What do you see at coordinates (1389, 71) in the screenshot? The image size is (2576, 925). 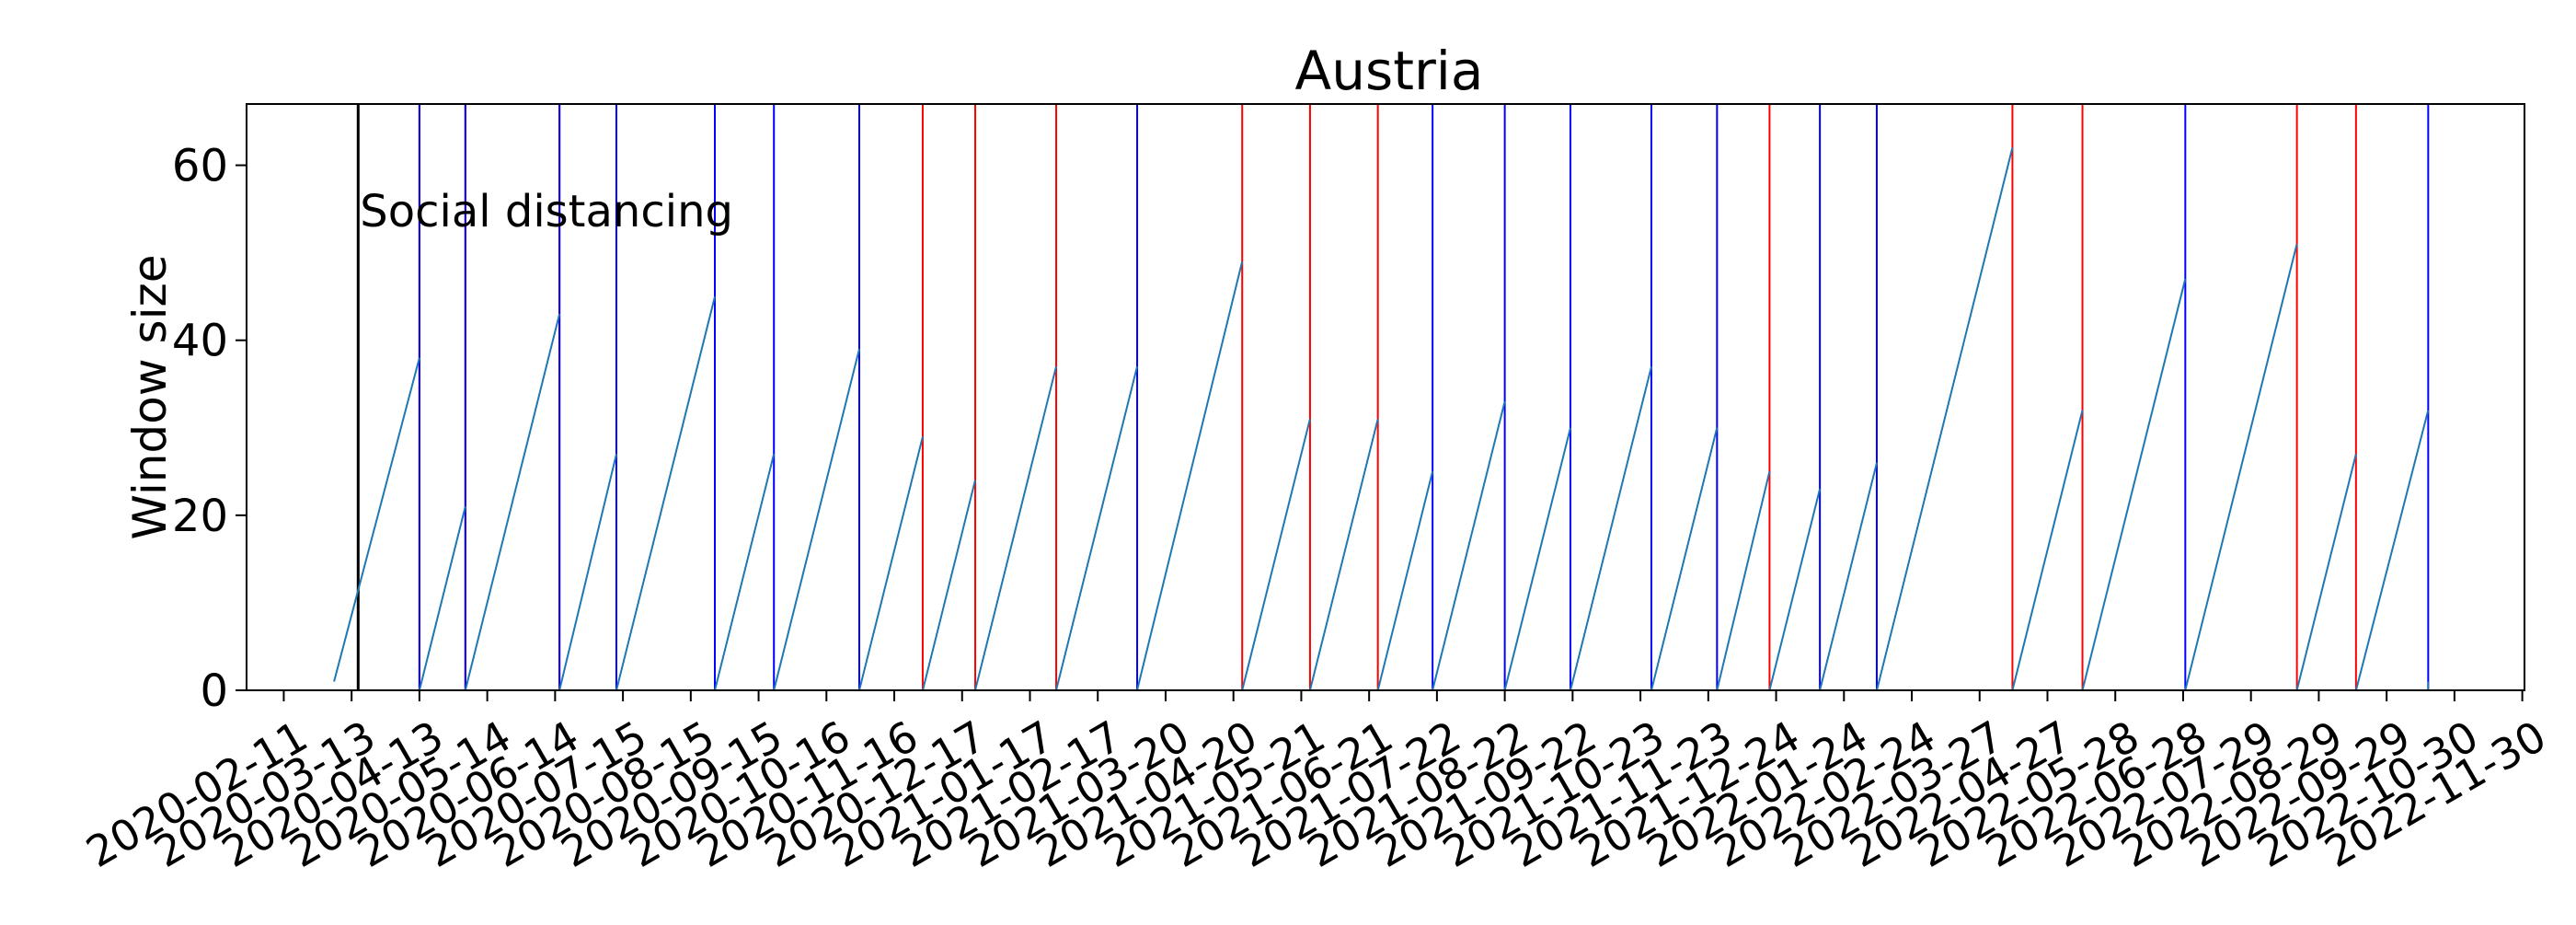 I see `chart-title: Austria` at bounding box center [1389, 71].